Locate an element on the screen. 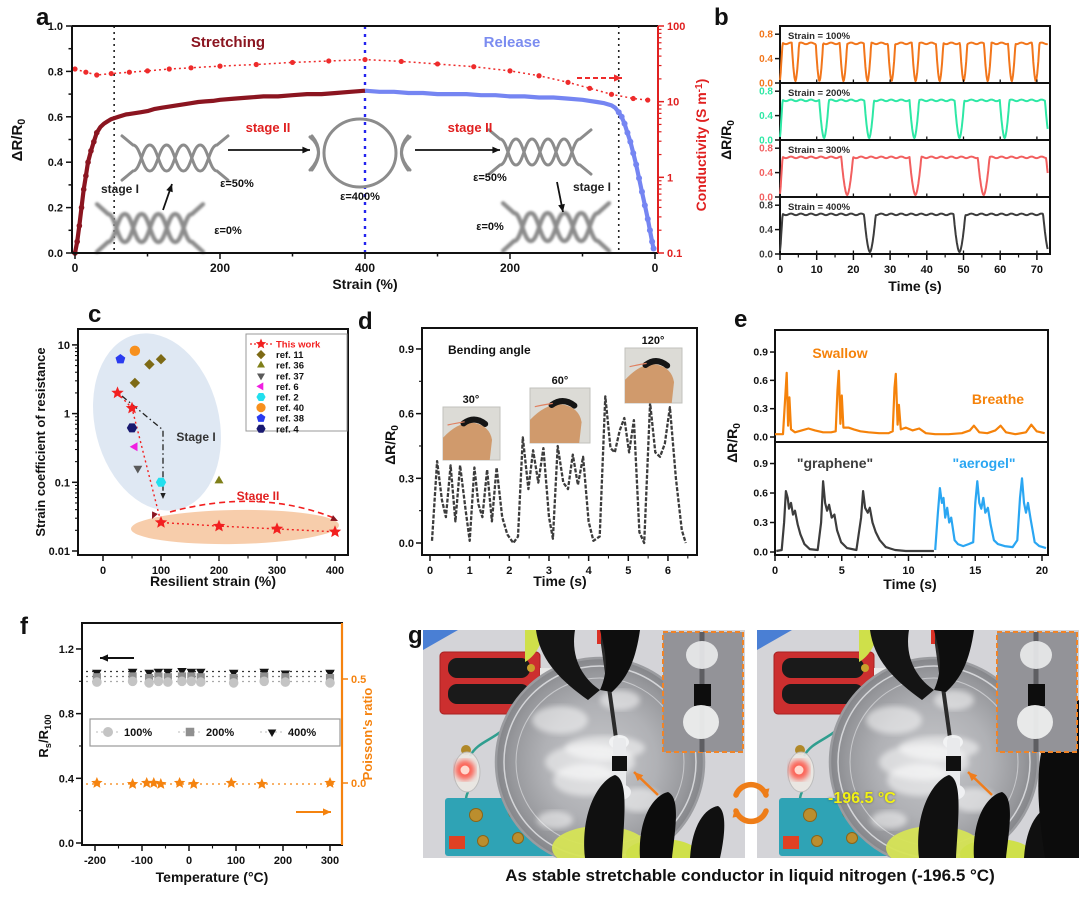 The image size is (1080, 910). angle-label-30: 30° is located at coordinates (471, 400).